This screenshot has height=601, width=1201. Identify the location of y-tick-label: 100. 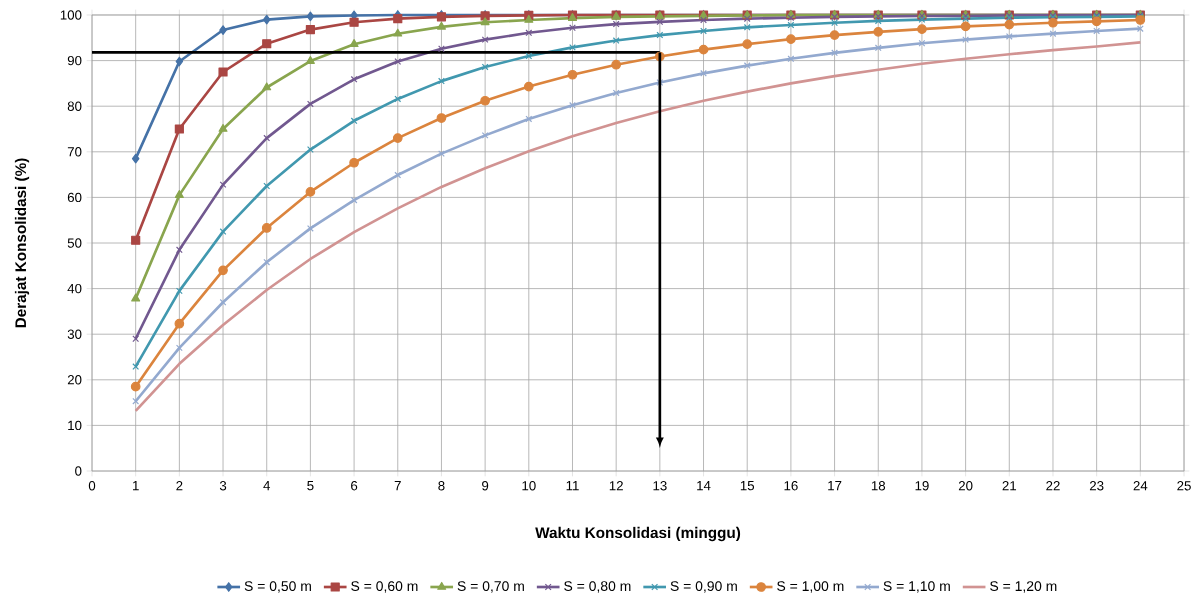
(71, 15).